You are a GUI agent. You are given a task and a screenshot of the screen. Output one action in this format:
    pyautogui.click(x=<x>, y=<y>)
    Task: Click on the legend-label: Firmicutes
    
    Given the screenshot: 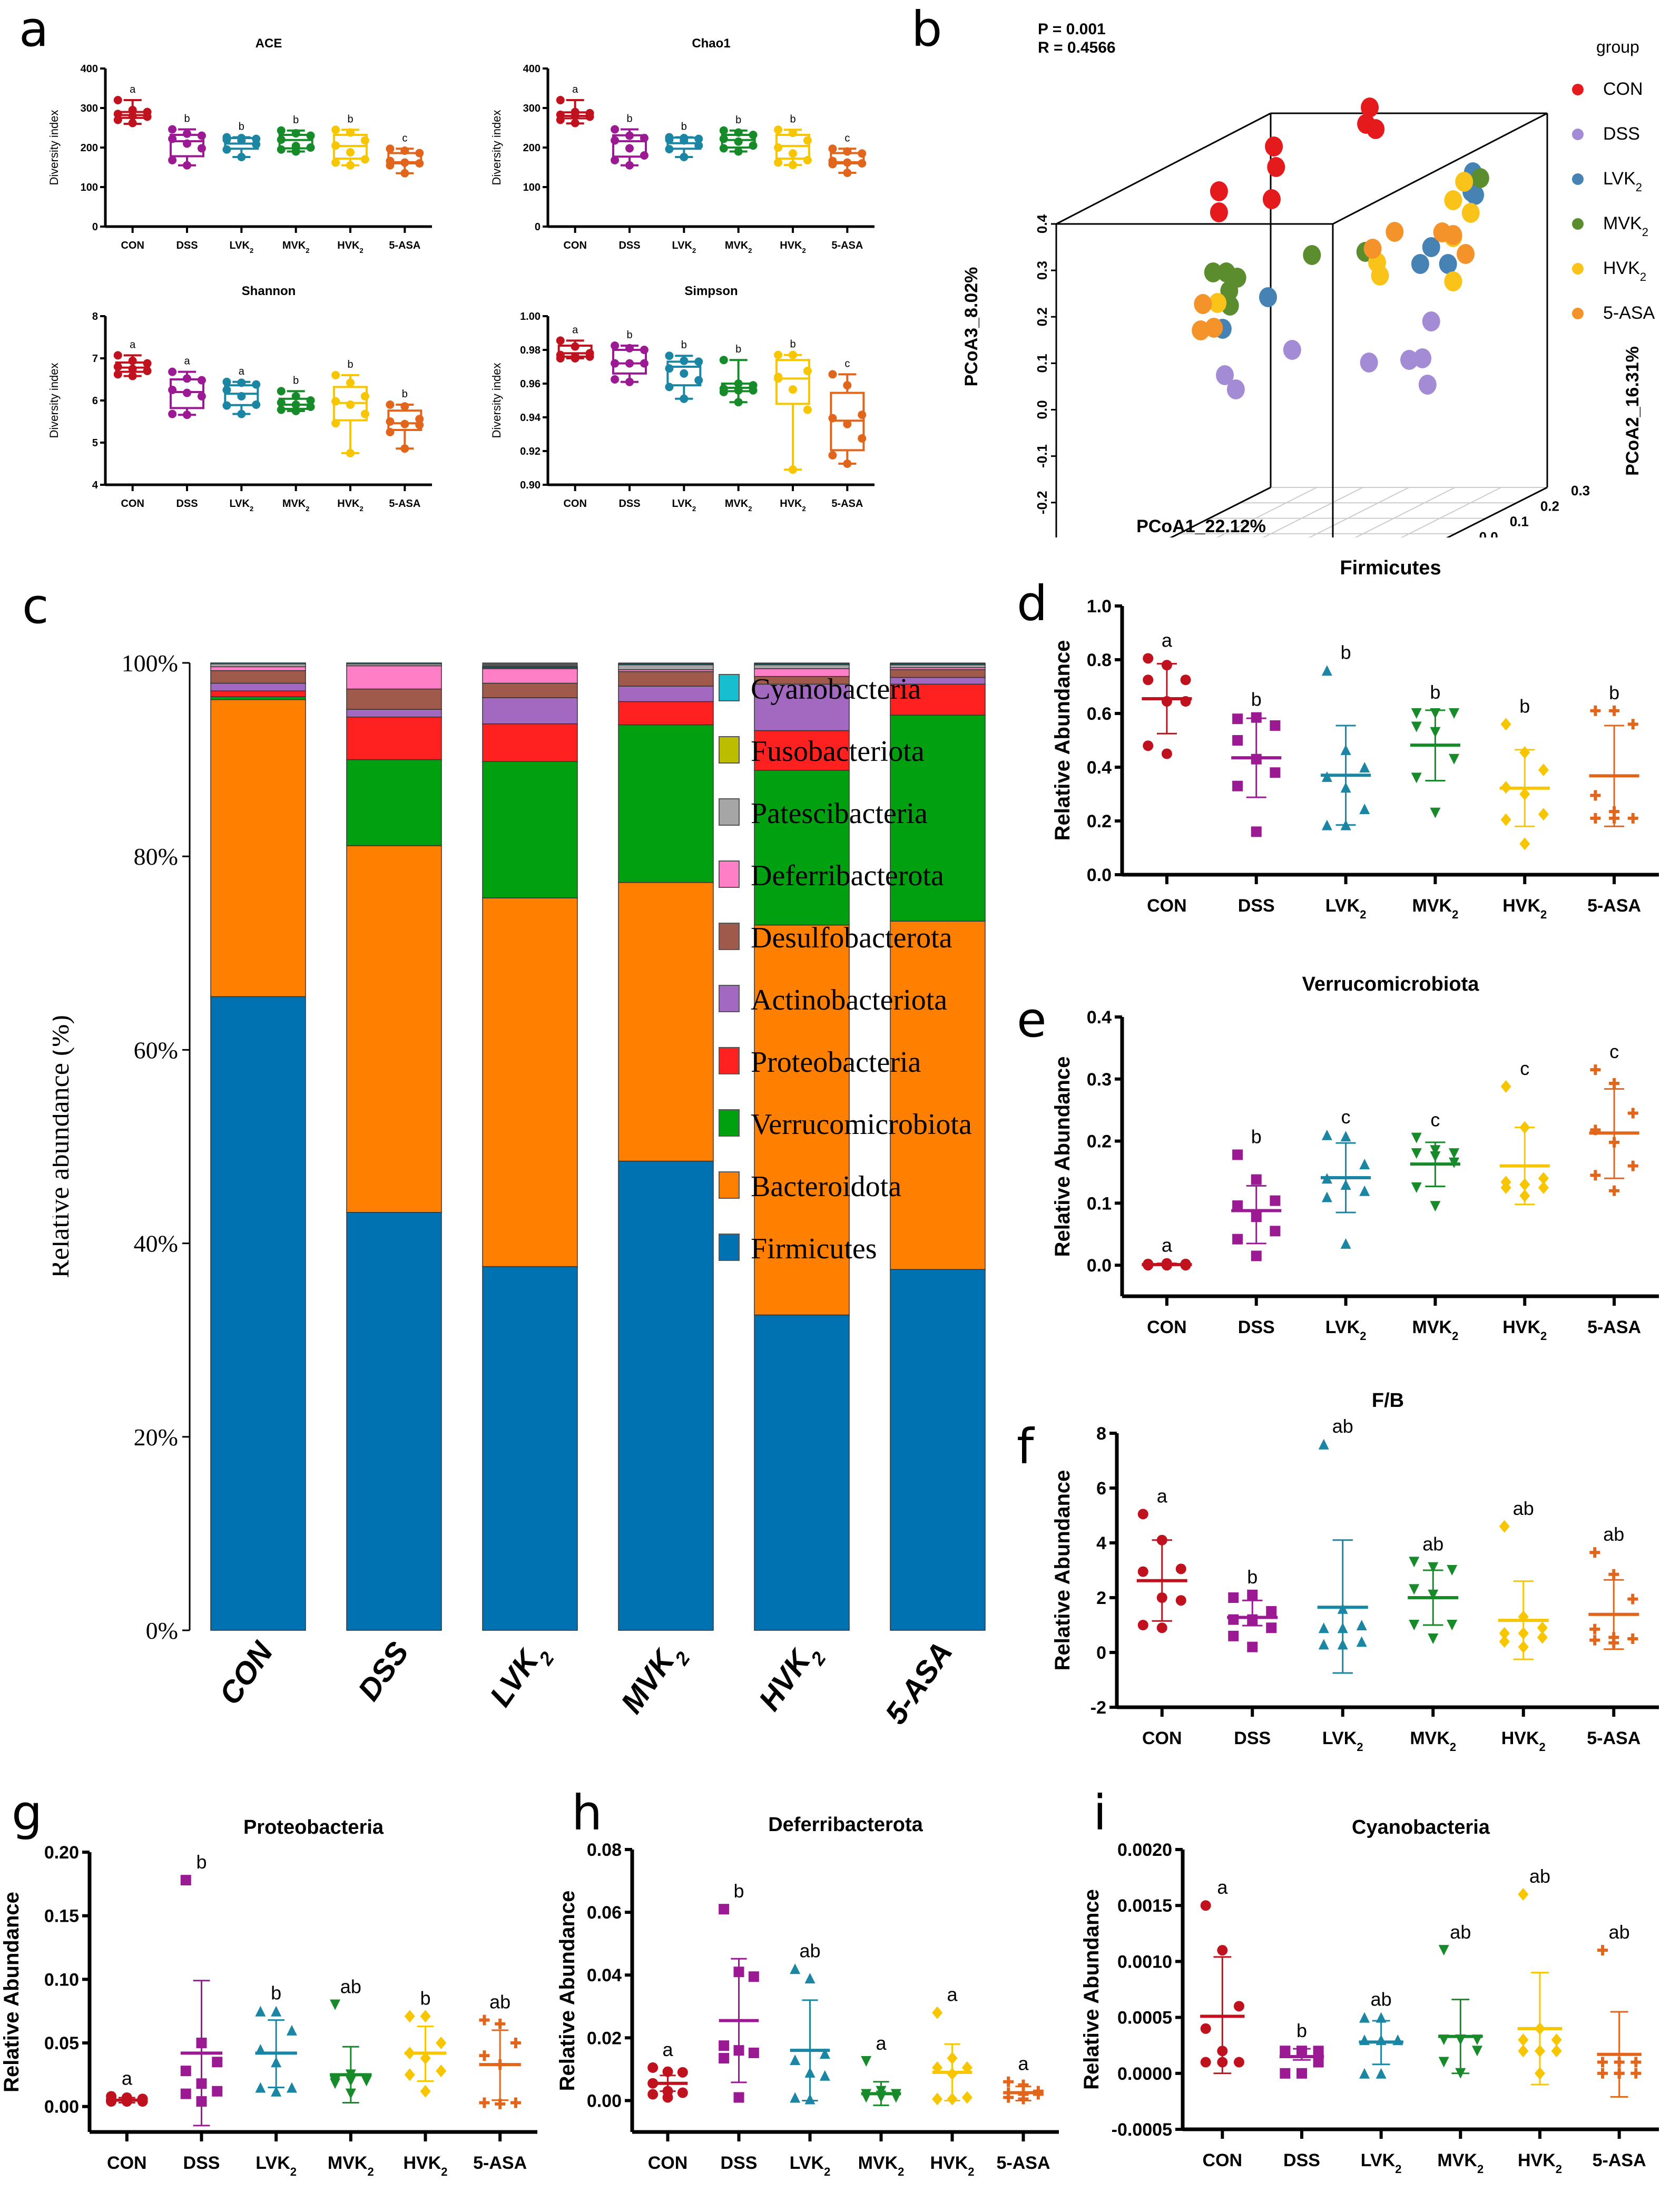 What is the action you would take?
    pyautogui.click(x=814, y=1248)
    